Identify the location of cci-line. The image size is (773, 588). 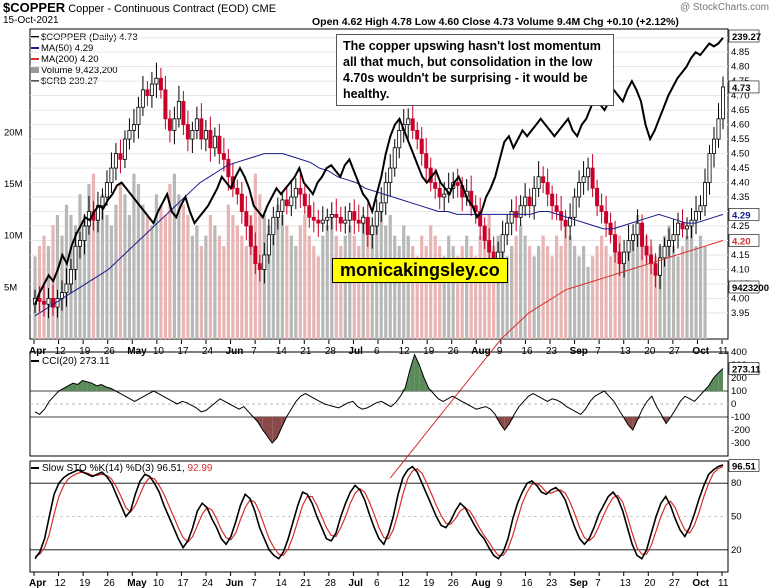
(379, 398).